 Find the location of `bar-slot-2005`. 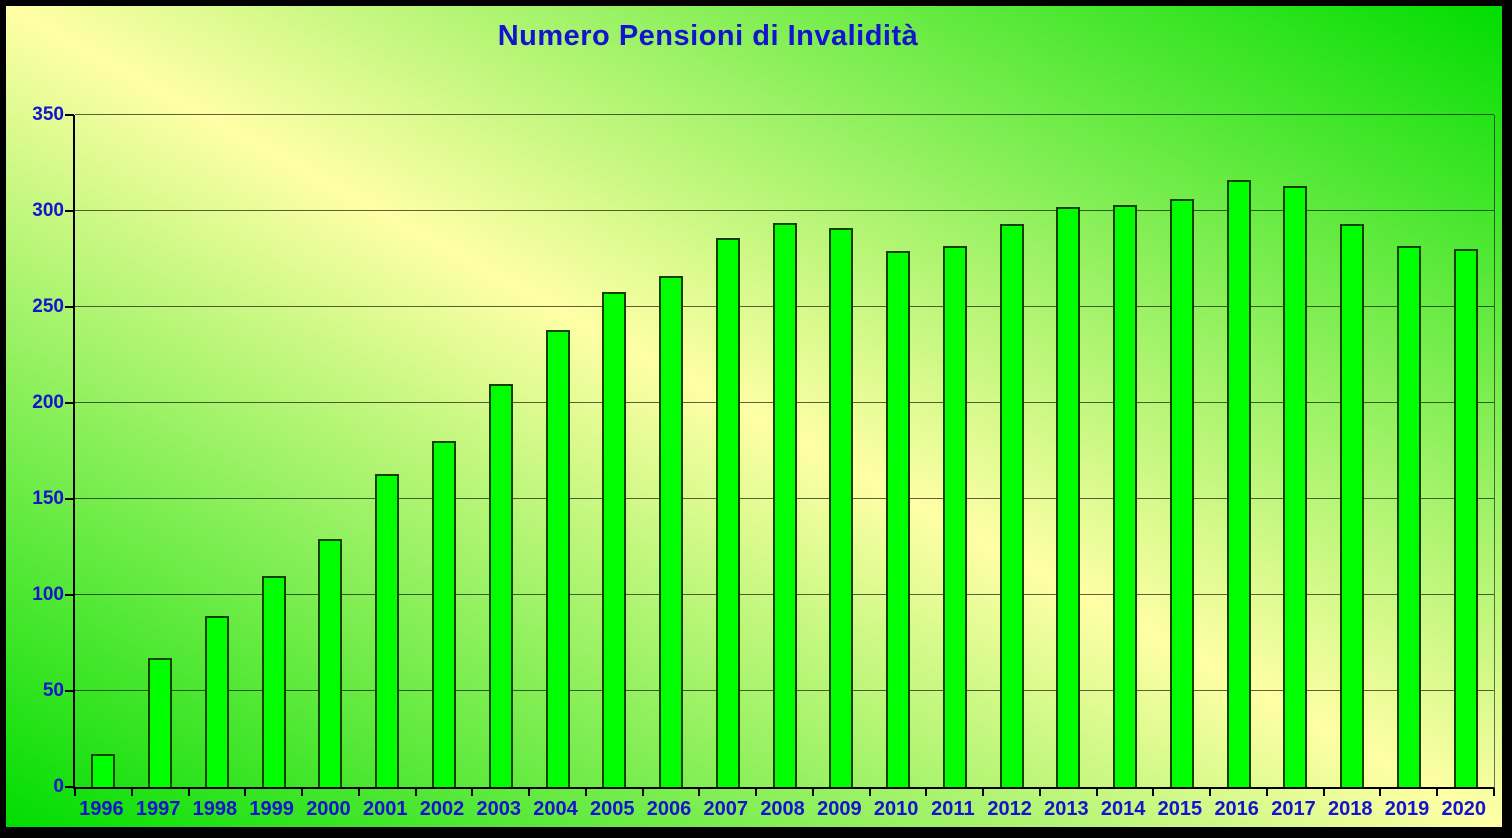

bar-slot-2005 is located at coordinates (614, 451).